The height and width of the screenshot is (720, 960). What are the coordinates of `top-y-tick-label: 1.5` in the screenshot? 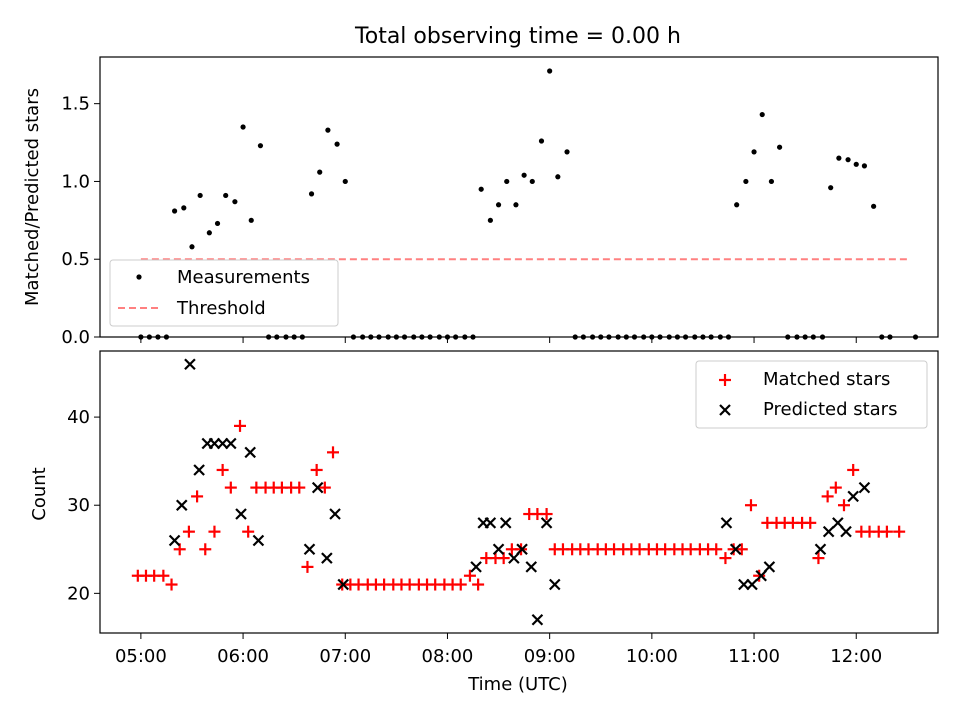 It's located at (75, 104).